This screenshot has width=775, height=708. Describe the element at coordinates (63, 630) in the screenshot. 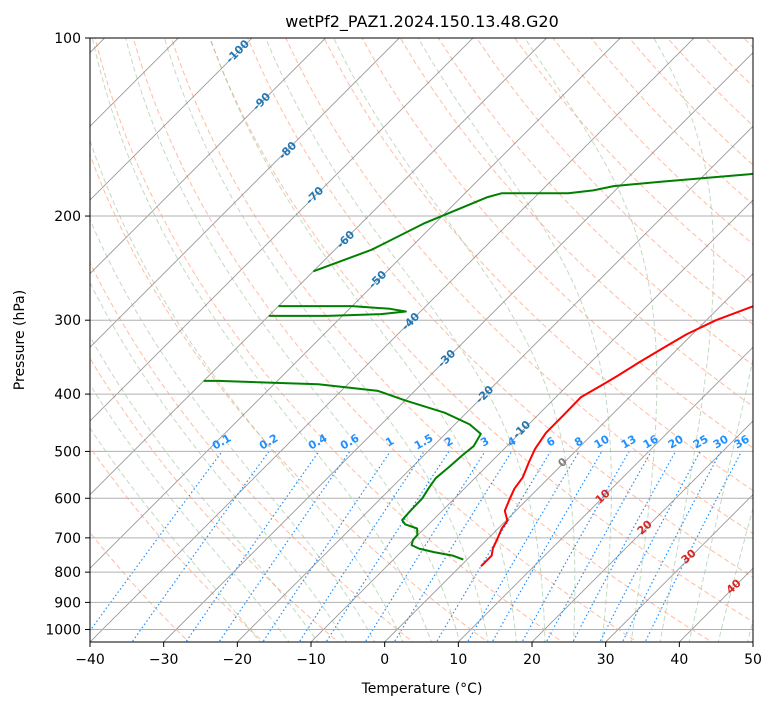

I see `y-tick-label: 1000` at that location.